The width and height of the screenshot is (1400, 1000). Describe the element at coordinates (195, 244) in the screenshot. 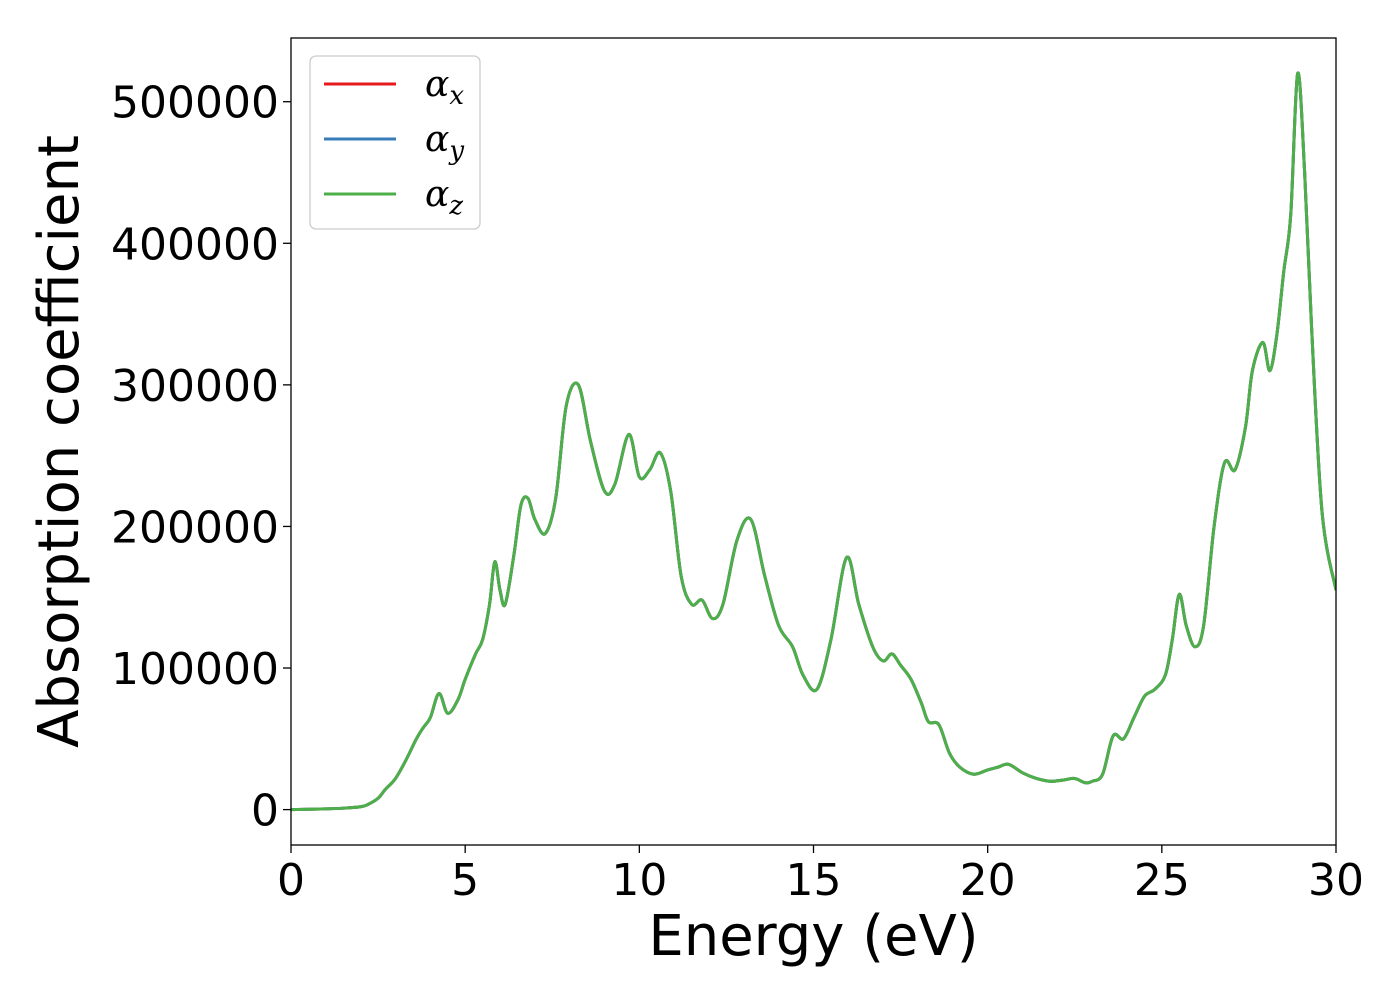

I see `y-tick-label: 400000` at that location.